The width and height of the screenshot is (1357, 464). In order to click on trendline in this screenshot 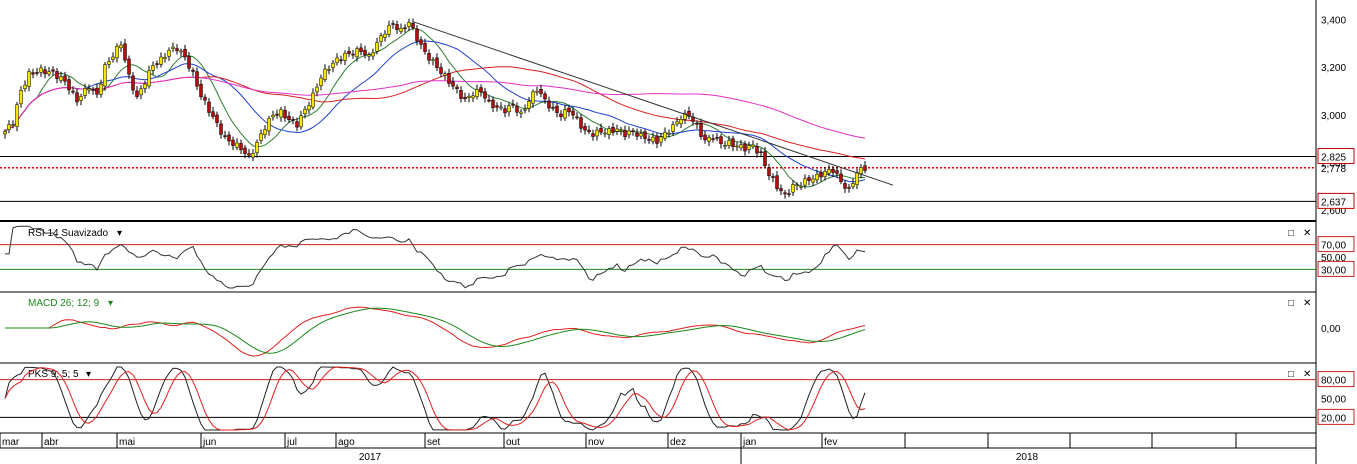, I will do `click(653, 103)`.